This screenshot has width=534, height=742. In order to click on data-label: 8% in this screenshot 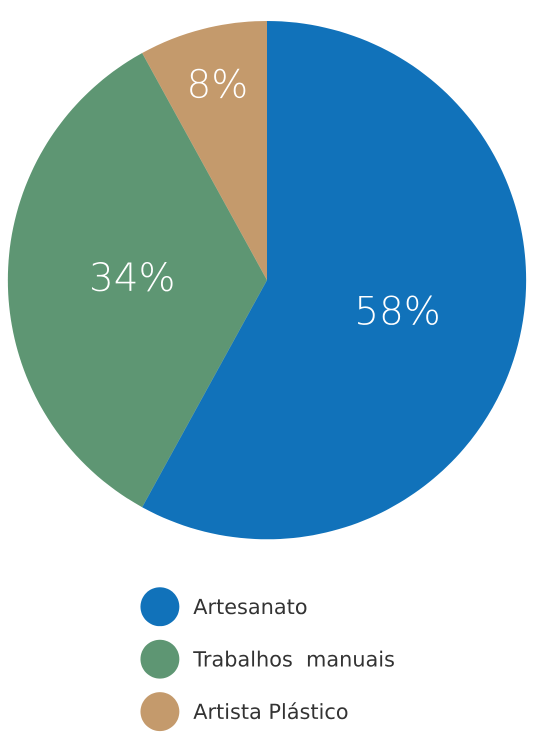, I will do `click(218, 83)`.